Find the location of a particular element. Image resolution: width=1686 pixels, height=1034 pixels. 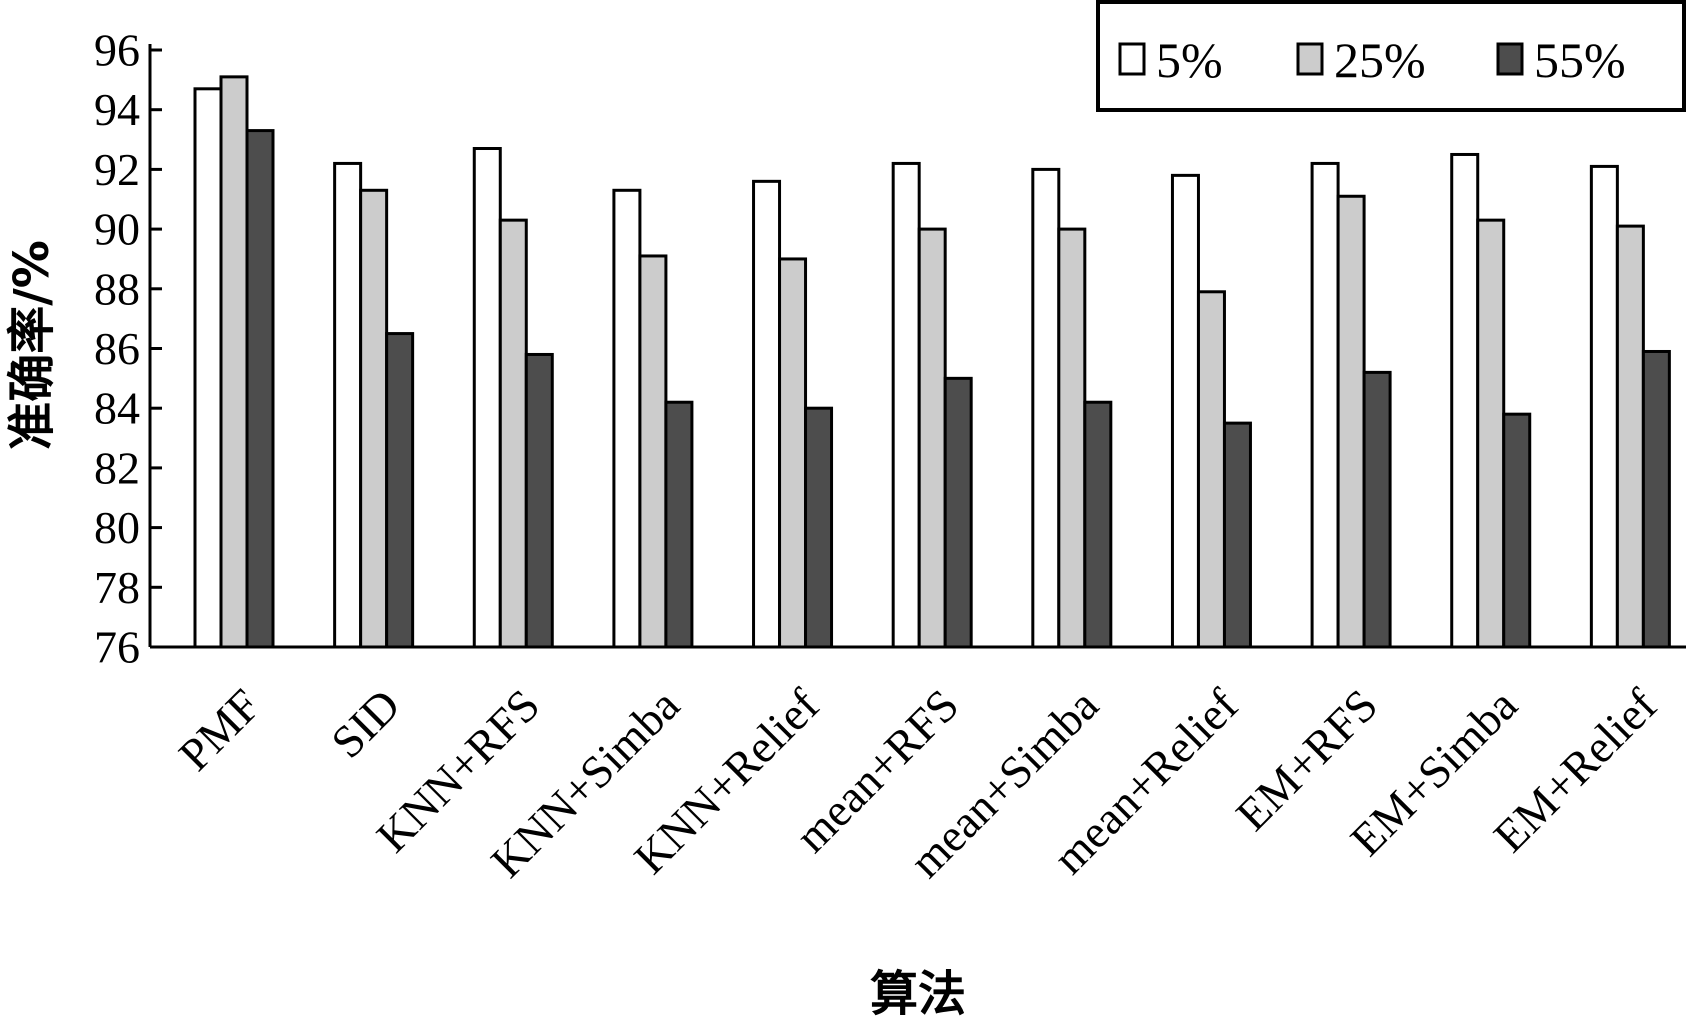

y-tick-label: 96 is located at coordinates (117, 50).